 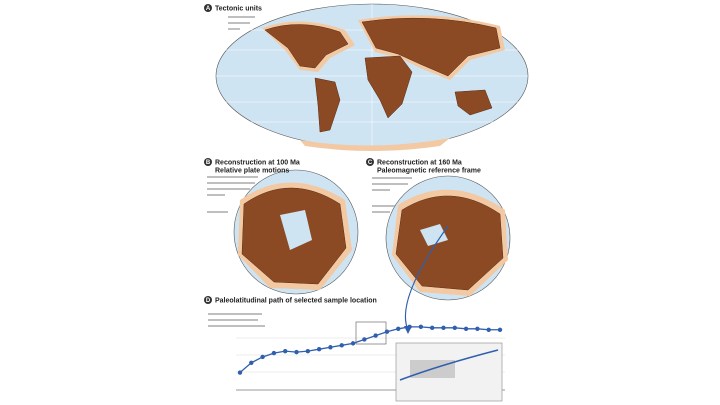 I want to click on panel-title: Paleomagnetic reference frame, so click(x=429, y=171).